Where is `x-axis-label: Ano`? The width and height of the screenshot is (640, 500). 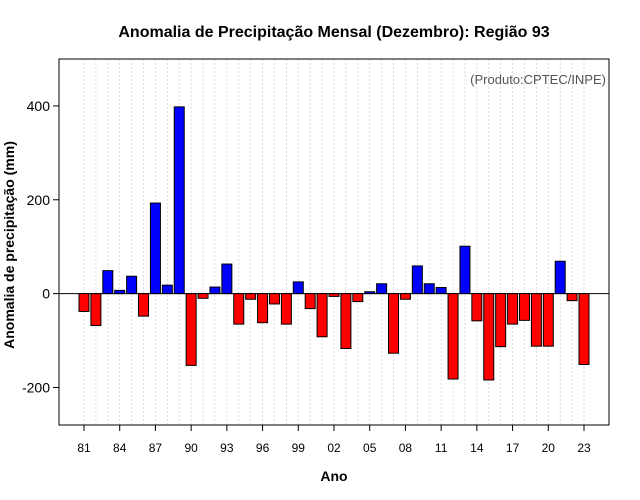 x-axis-label: Ano is located at coordinates (333, 476).